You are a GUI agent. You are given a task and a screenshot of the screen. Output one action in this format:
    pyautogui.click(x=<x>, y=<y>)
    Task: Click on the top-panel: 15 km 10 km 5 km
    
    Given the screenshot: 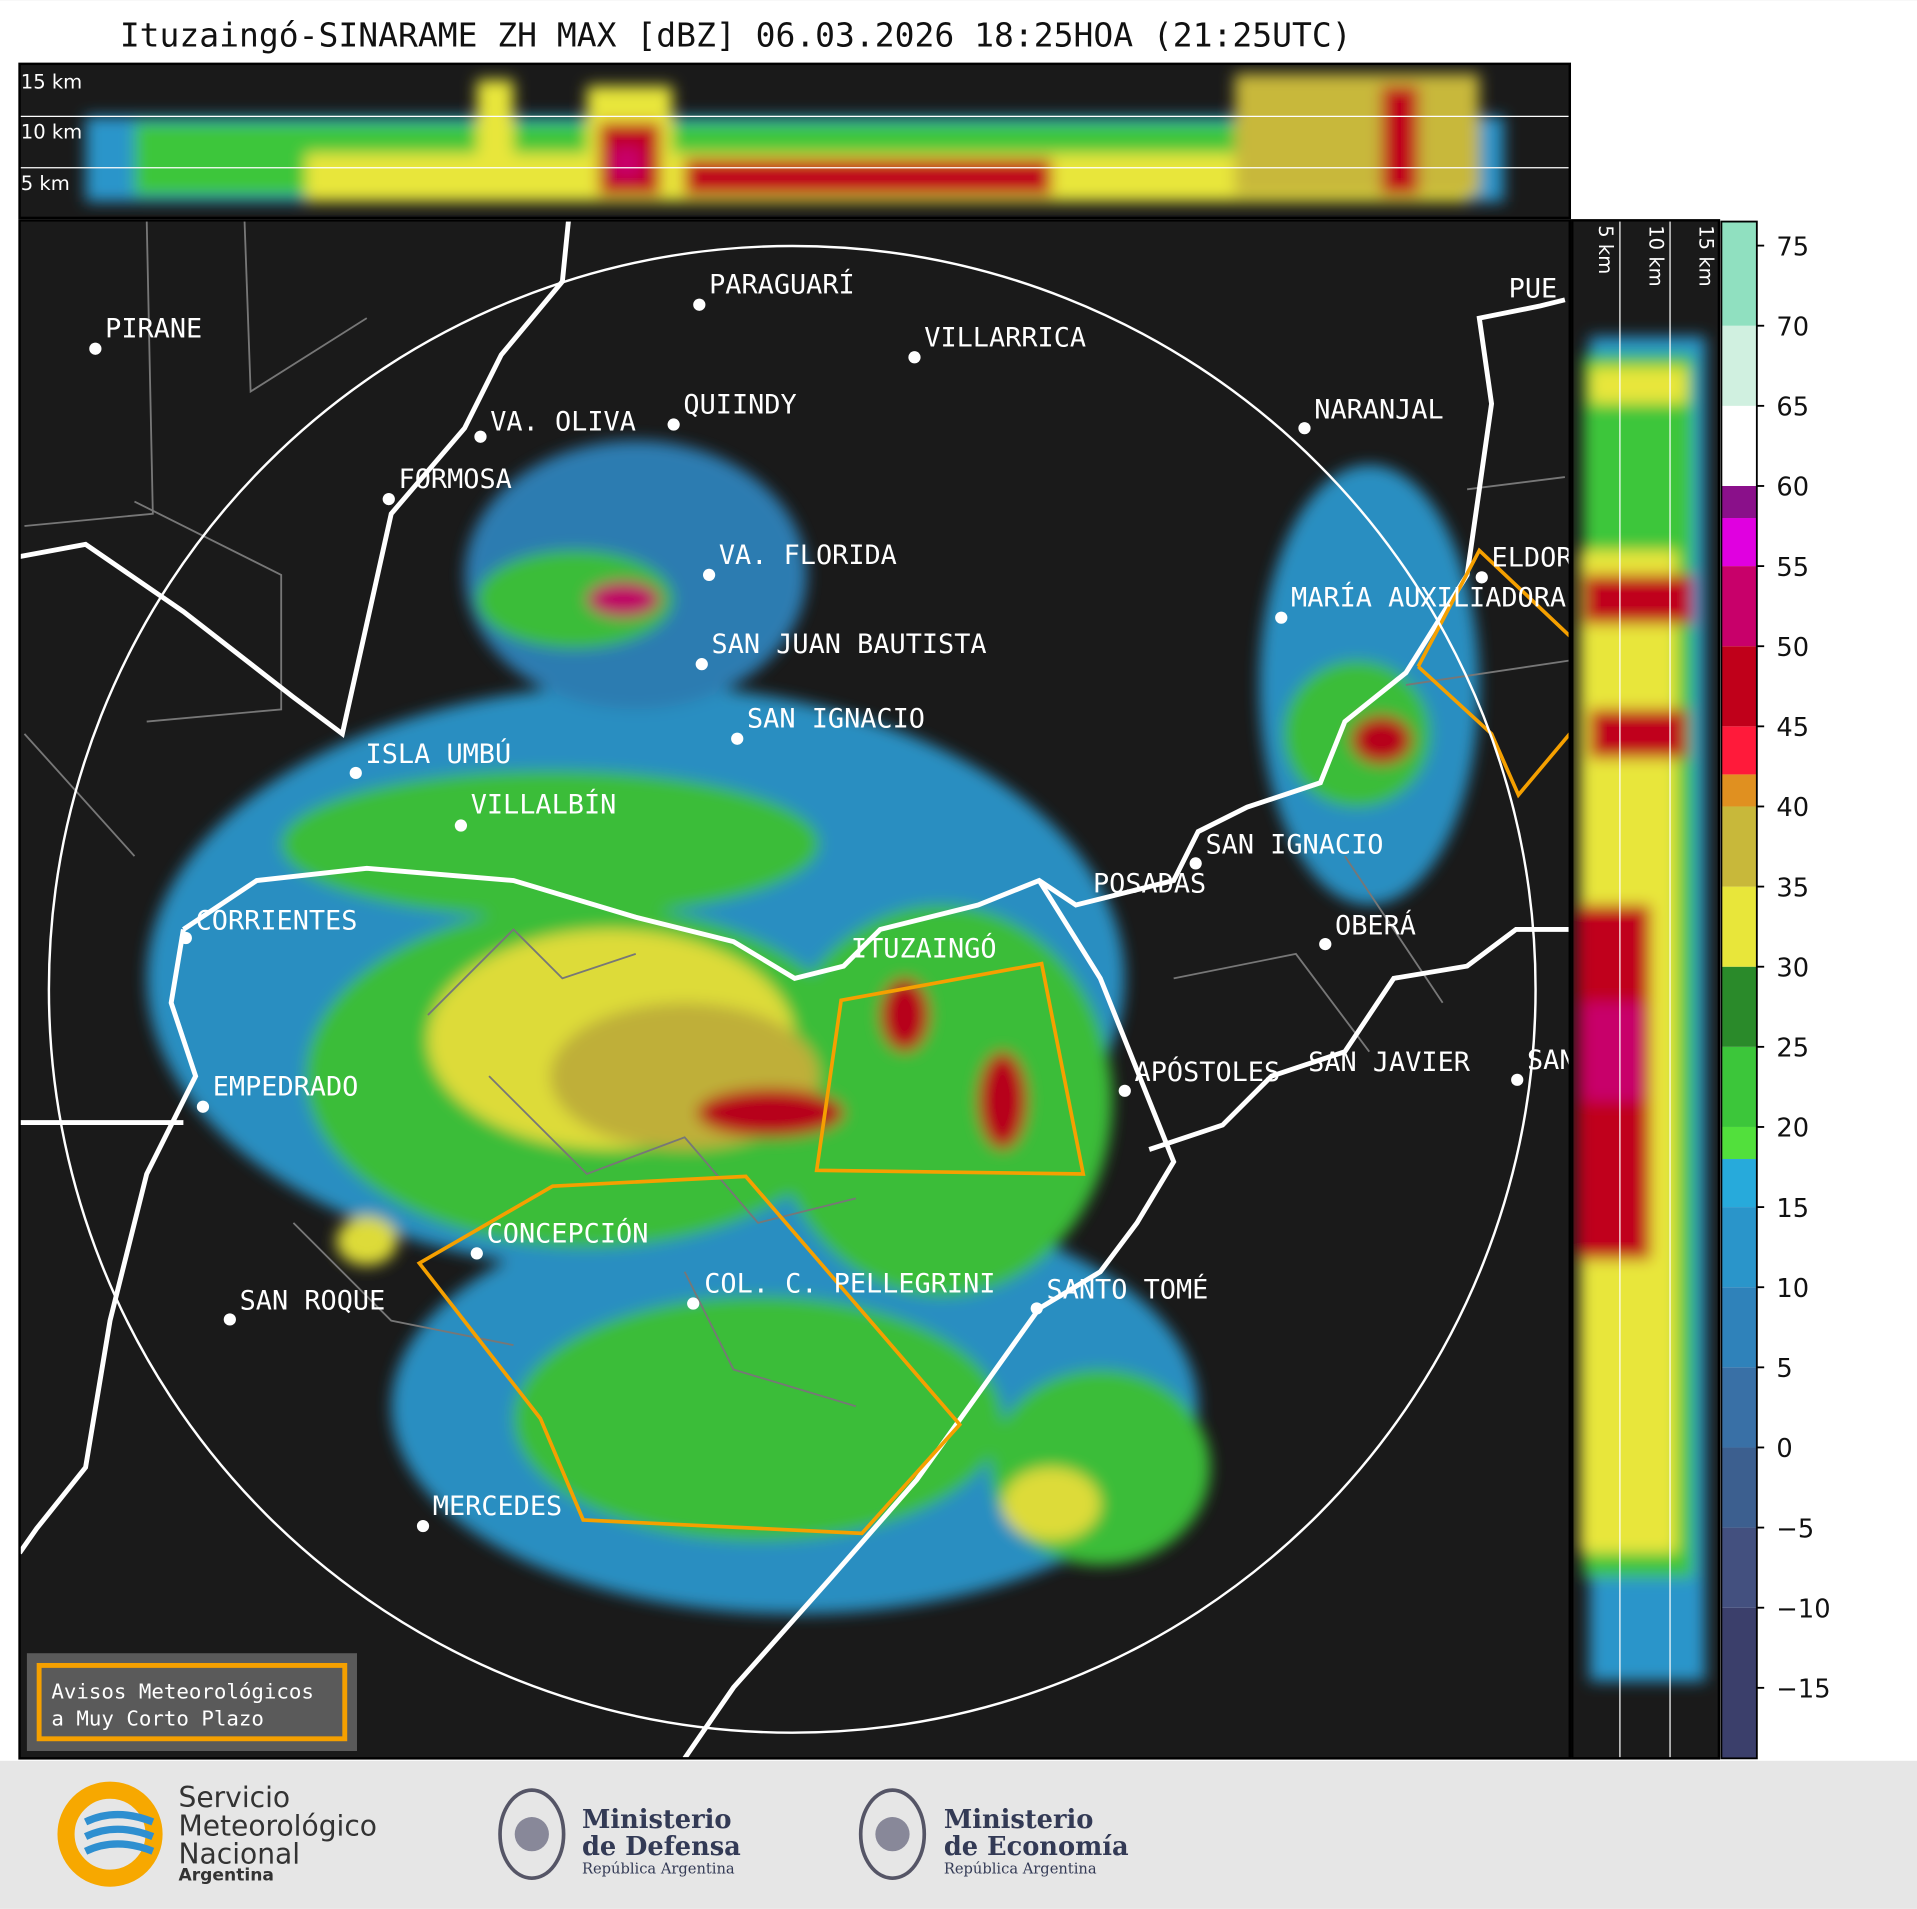 What is the action you would take?
    pyautogui.click(x=794, y=140)
    